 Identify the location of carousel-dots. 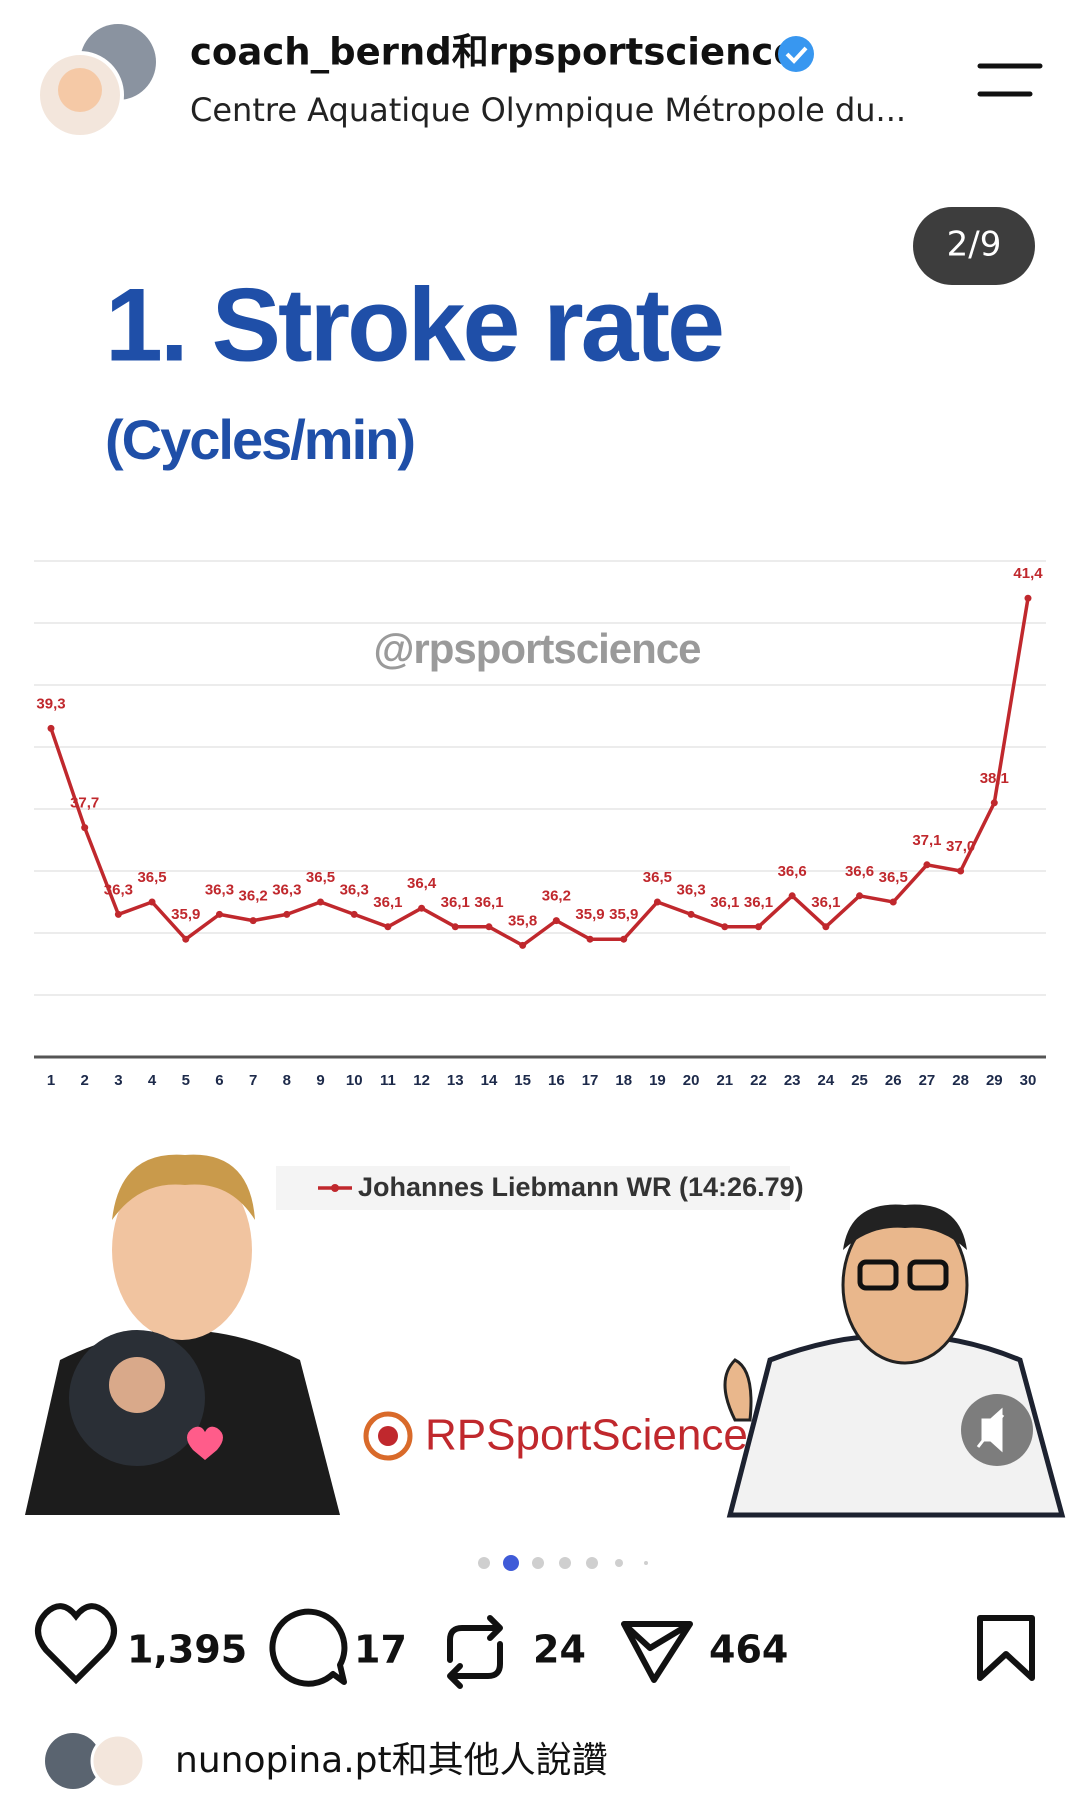
(563, 1563).